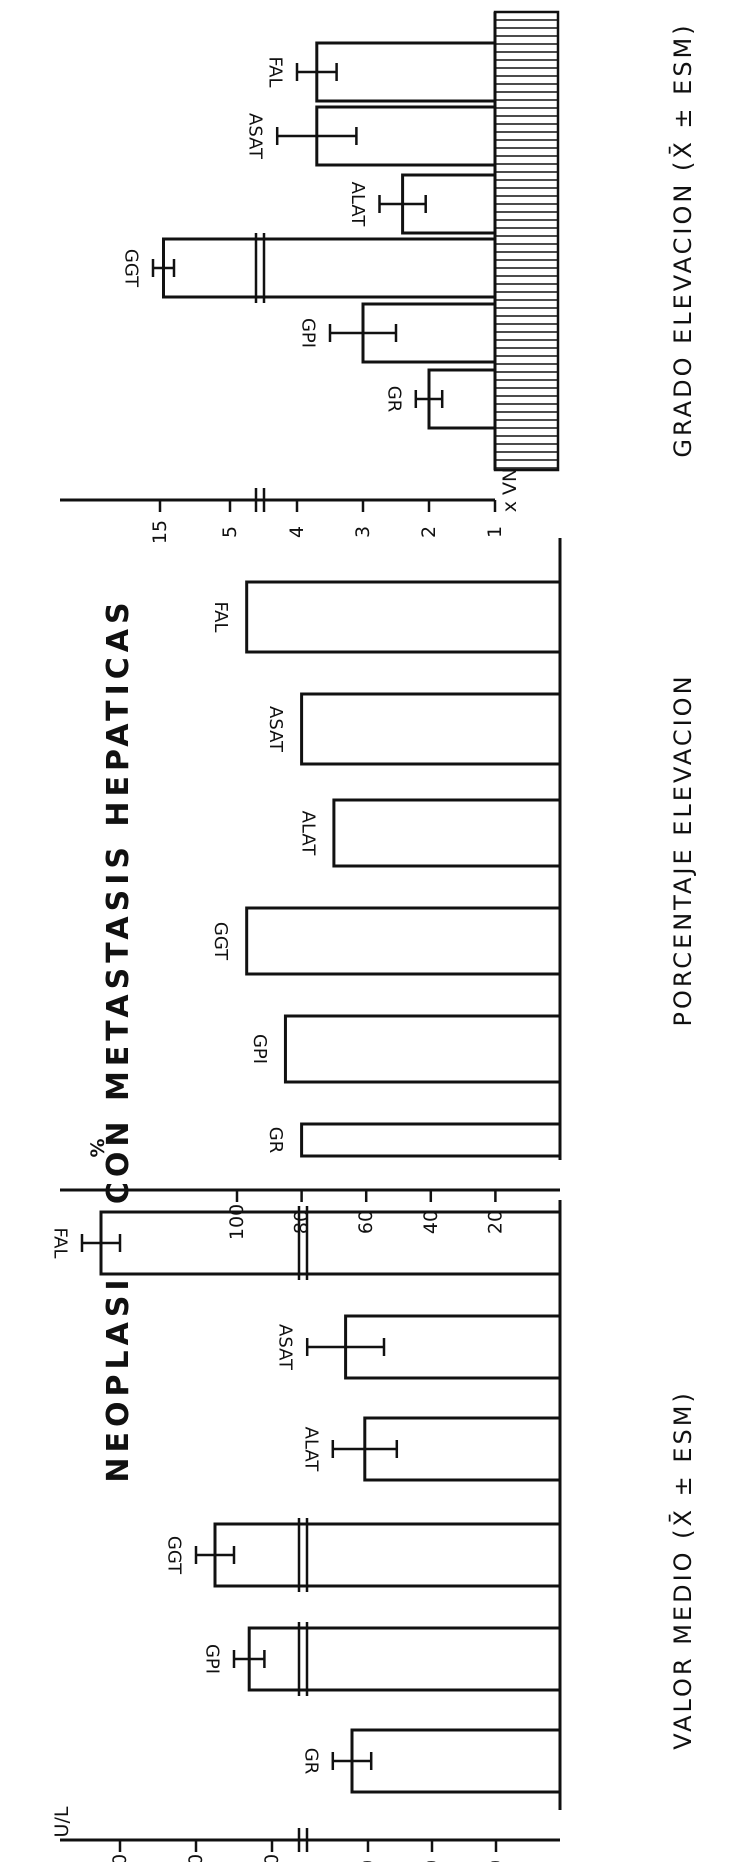 The height and width of the screenshot is (1862, 749). What do you see at coordinates (118, 1039) in the screenshot?
I see `figure-title: NEOPLASIAS CON METASTASIS HEPATICAS` at bounding box center [118, 1039].